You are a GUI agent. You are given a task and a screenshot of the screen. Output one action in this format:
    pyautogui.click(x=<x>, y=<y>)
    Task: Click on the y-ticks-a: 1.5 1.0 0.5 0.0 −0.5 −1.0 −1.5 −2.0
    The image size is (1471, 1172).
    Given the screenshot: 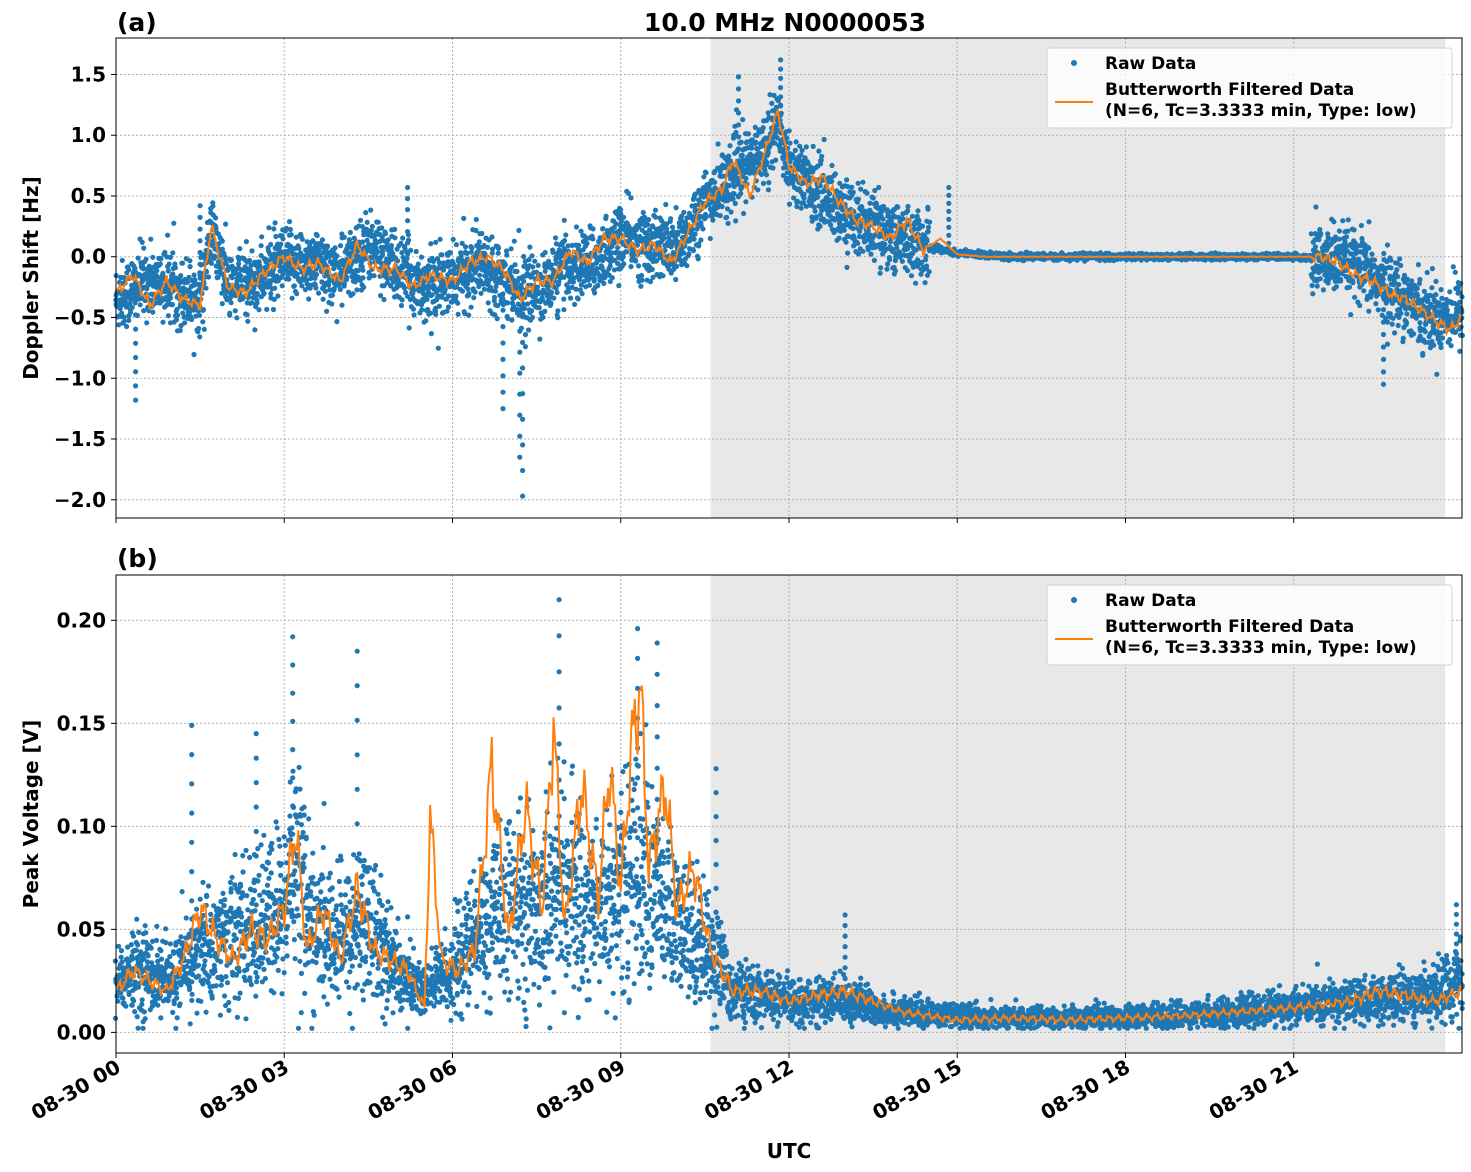 What is the action you would take?
    pyautogui.click(x=85, y=287)
    